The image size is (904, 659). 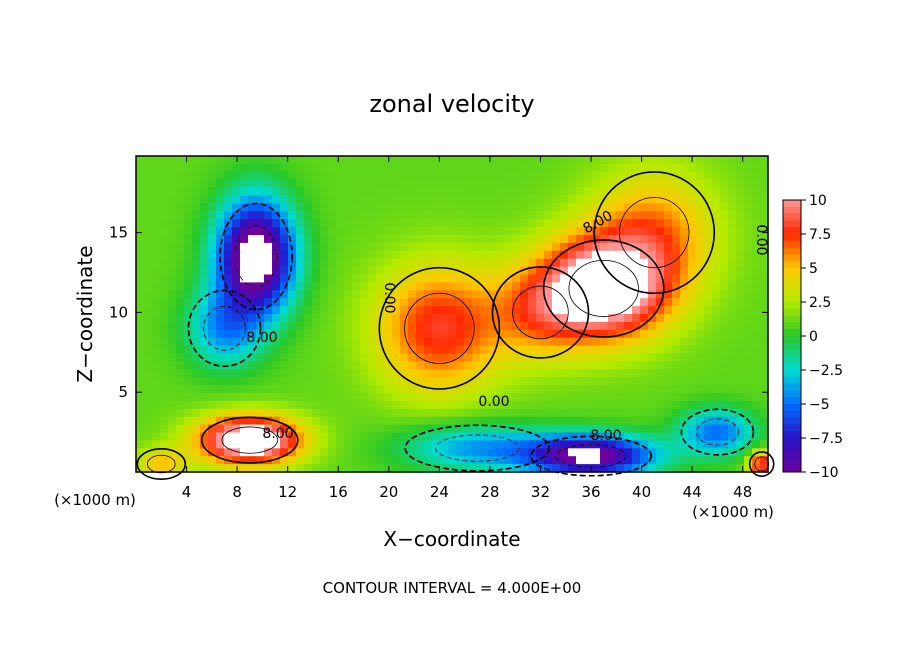 What do you see at coordinates (603, 288) in the screenshot?
I see `contour-positive` at bounding box center [603, 288].